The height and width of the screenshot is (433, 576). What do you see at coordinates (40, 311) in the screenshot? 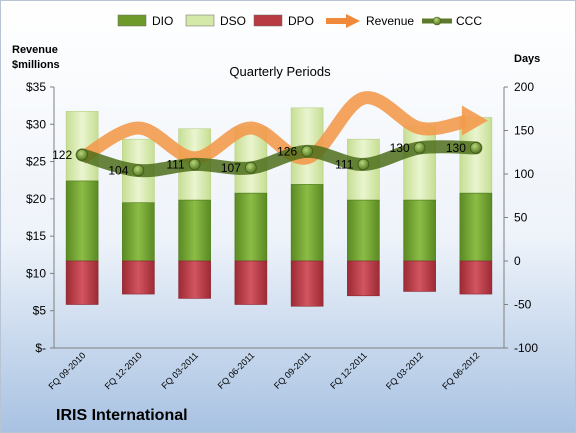
I see `left-tick-label: $5` at bounding box center [40, 311].